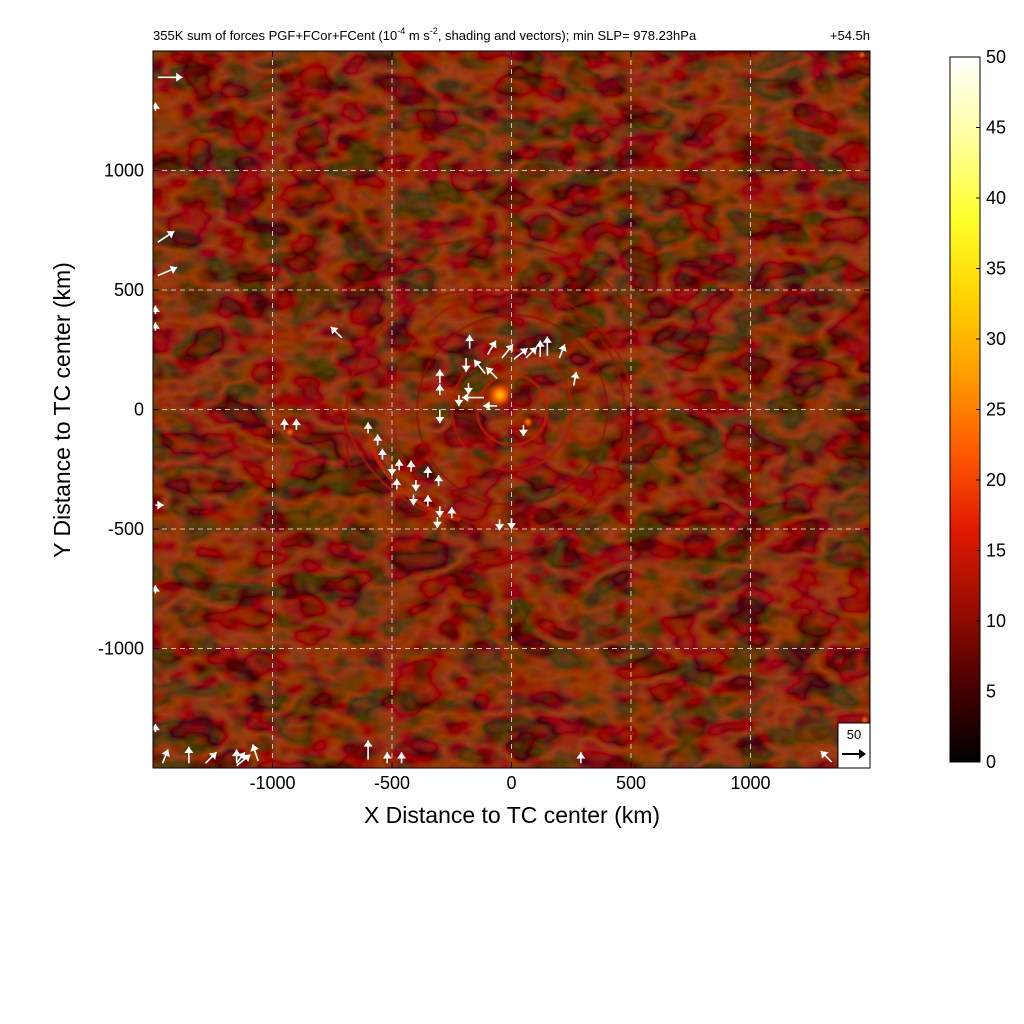  Describe the element at coordinates (392, 783) in the screenshot. I see `x-tick-label: -500` at that location.